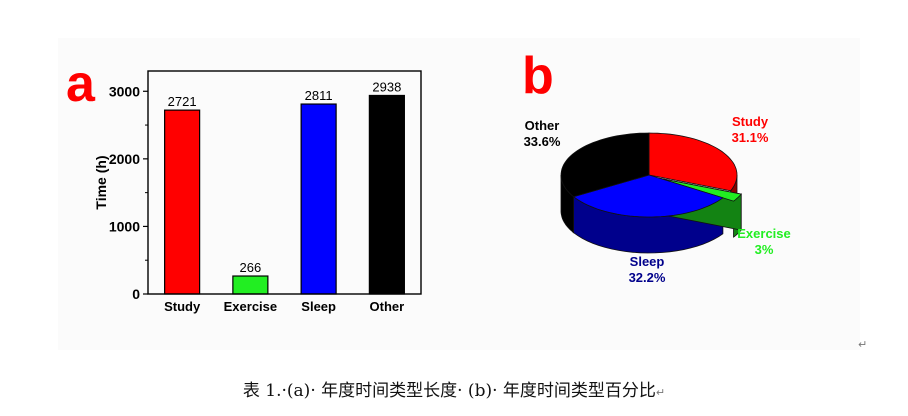 Image resolution: width=908 pixels, height=416 pixels. I want to click on pie-label-percent: 31.1%, so click(750, 137).